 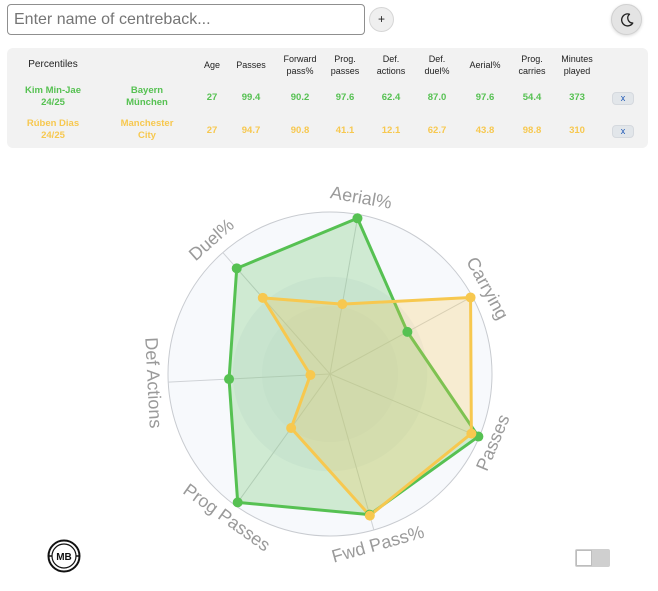 I want to click on header-def-actions-l2: actions, so click(x=391, y=71).